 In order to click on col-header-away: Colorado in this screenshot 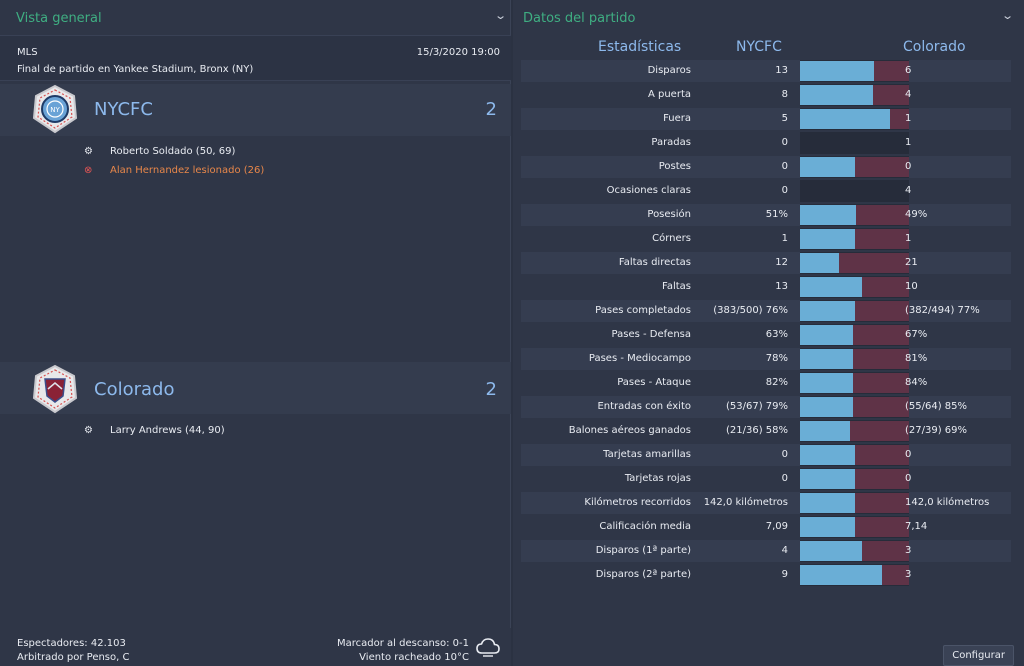, I will do `click(934, 47)`.